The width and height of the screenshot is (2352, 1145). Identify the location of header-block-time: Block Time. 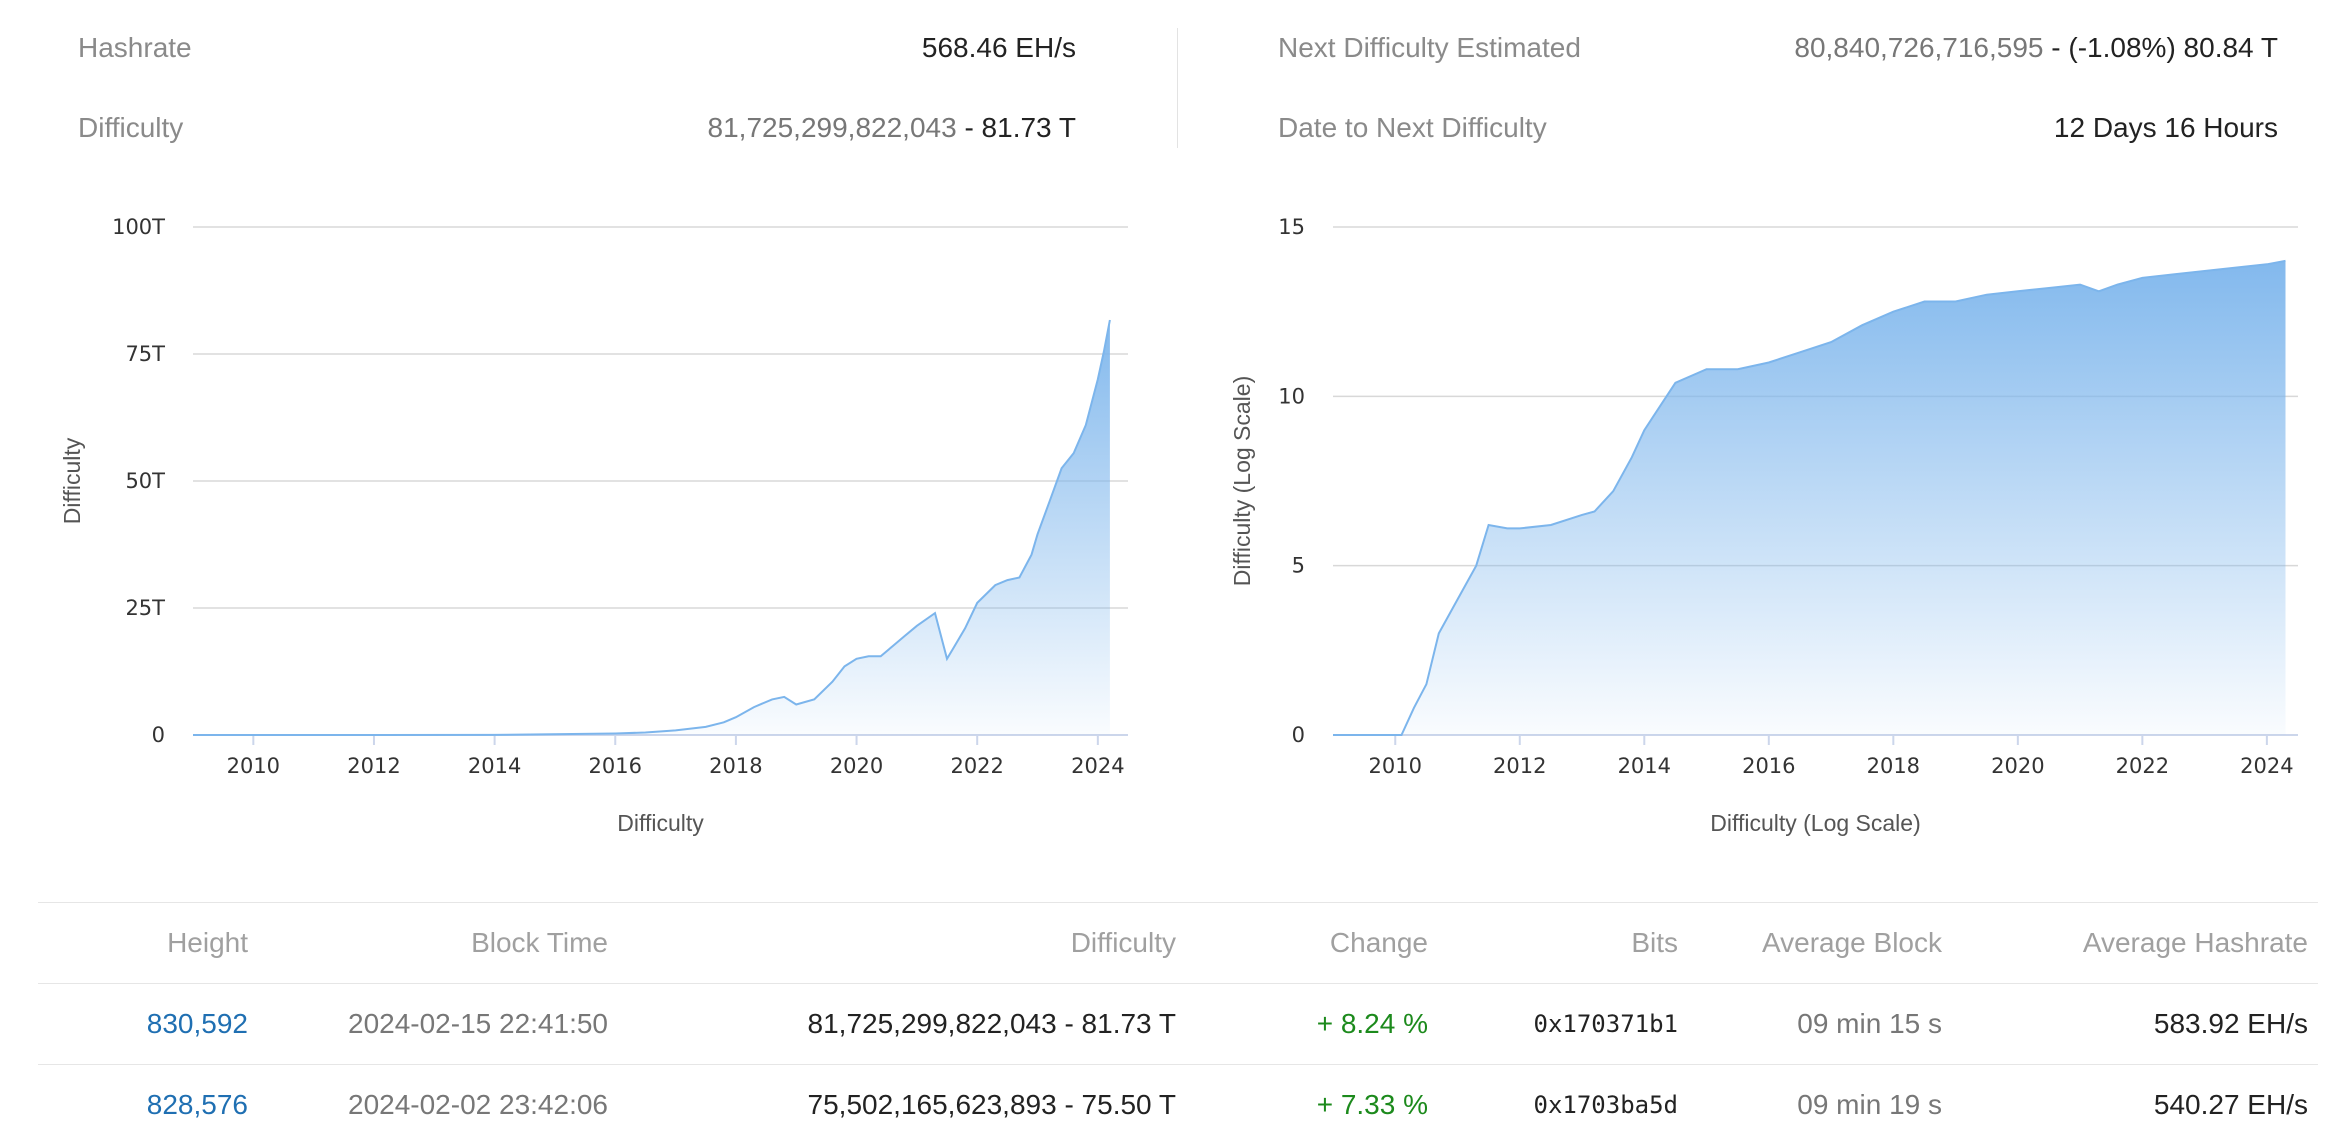
(539, 942).